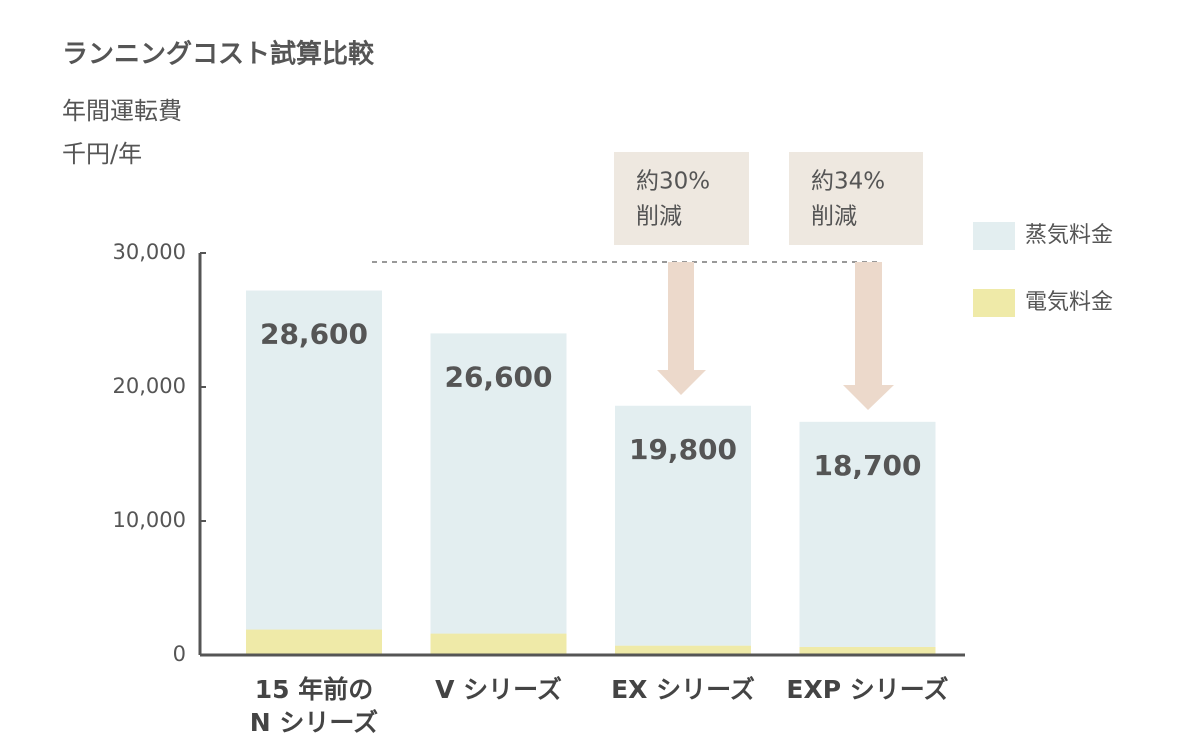 The width and height of the screenshot is (1187, 754). Describe the element at coordinates (498, 689) in the screenshot. I see `x-tick-label: V シリーズ` at that location.